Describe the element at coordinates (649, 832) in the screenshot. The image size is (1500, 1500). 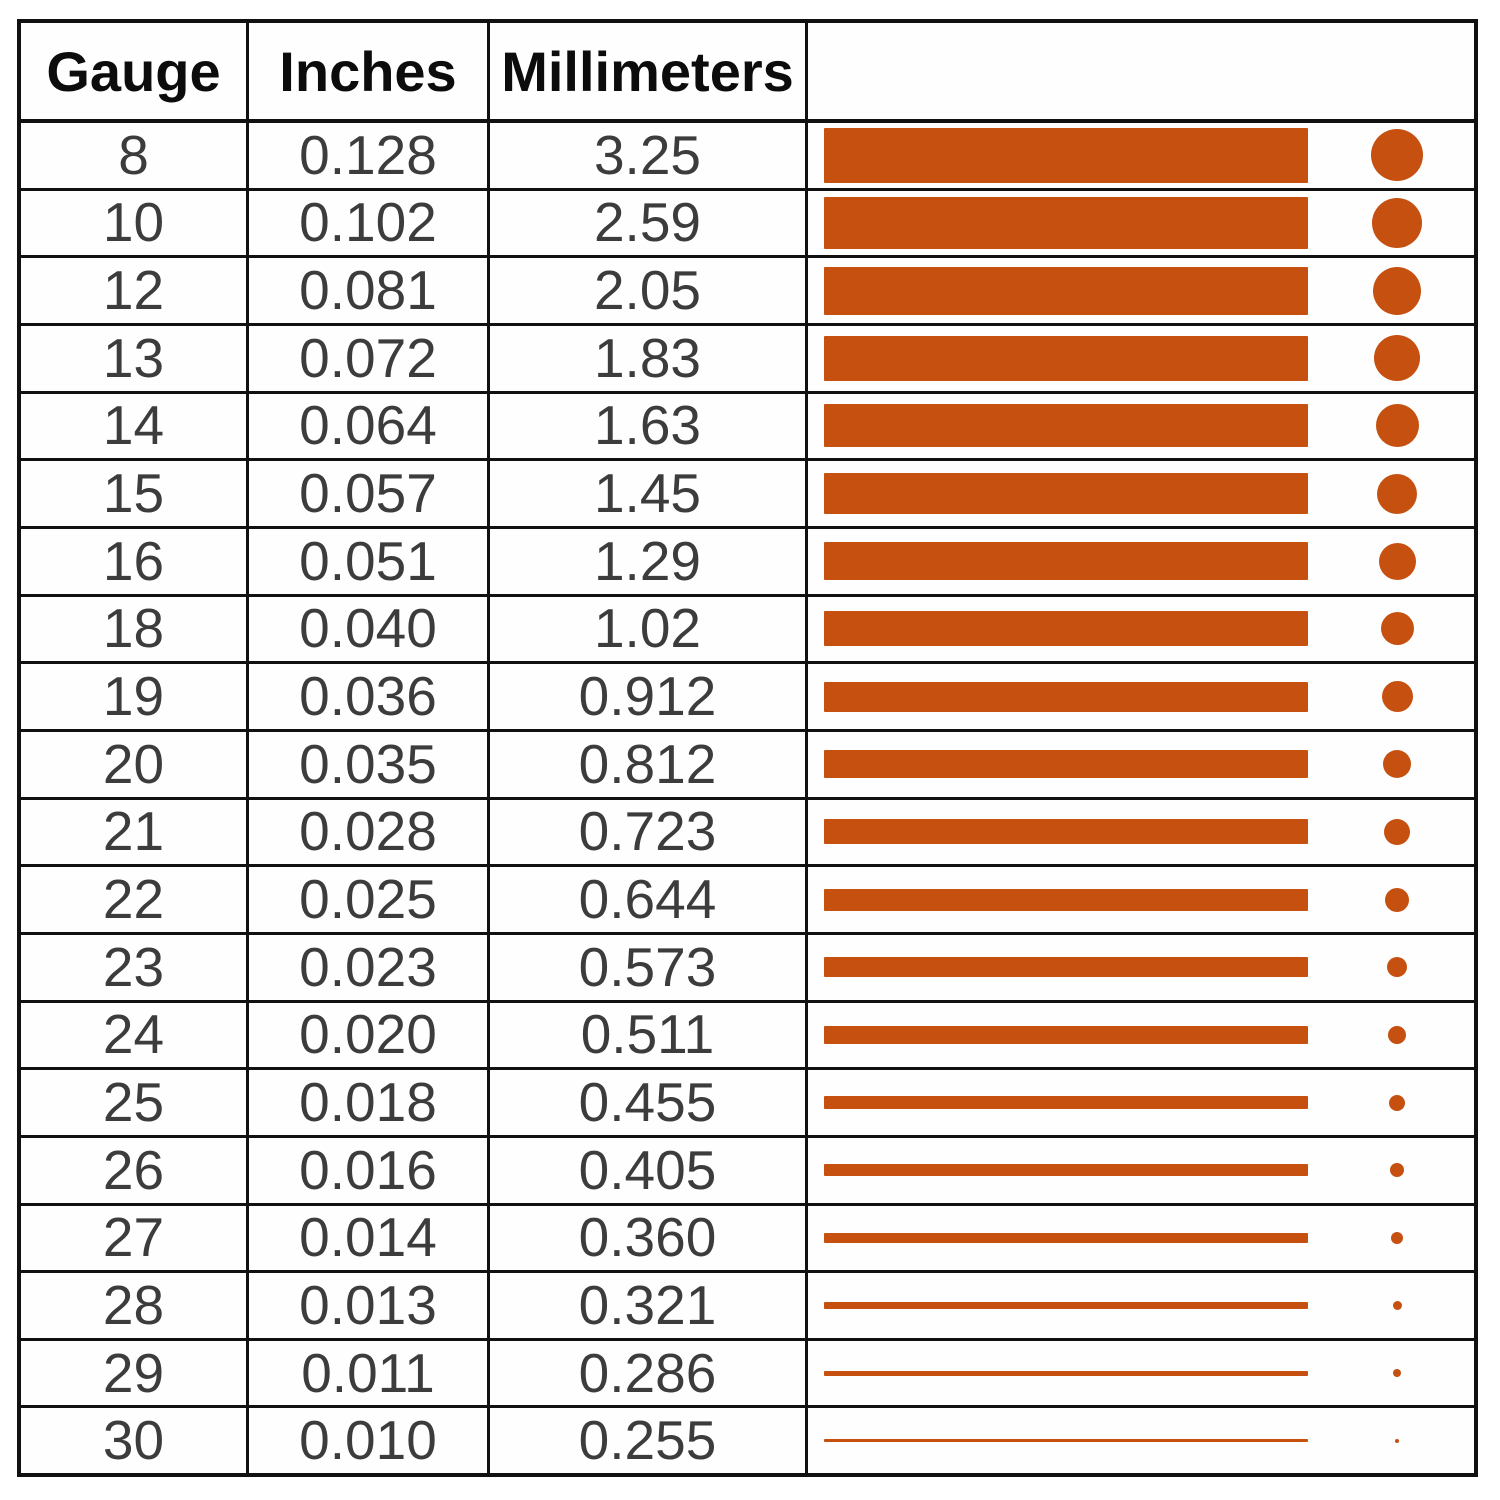
I see `millimeters-value: 0.723` at that location.